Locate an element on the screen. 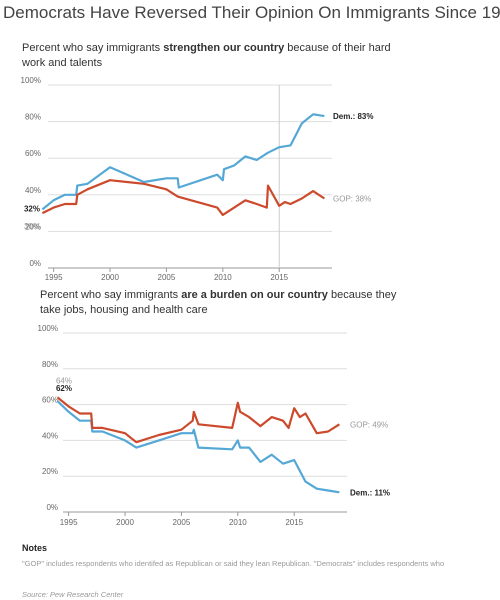 This screenshot has width=500, height=600. dem-end-label: Dem.: 83% is located at coordinates (353, 116).